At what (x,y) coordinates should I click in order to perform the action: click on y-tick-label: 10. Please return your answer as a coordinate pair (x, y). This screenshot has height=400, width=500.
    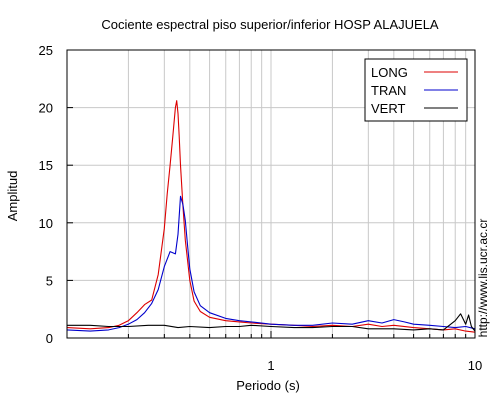
    Looking at the image, I should click on (46, 223).